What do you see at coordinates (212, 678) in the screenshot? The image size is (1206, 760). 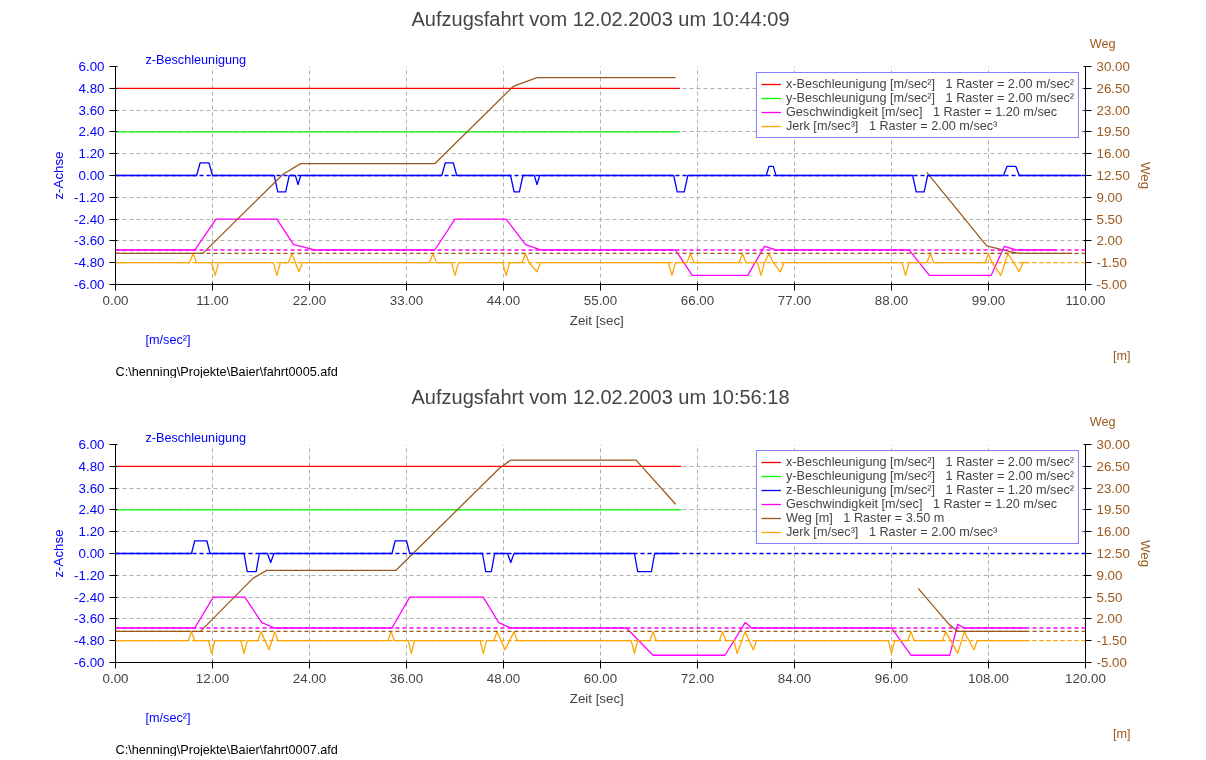 I see `x-tick-label: 12.00` at bounding box center [212, 678].